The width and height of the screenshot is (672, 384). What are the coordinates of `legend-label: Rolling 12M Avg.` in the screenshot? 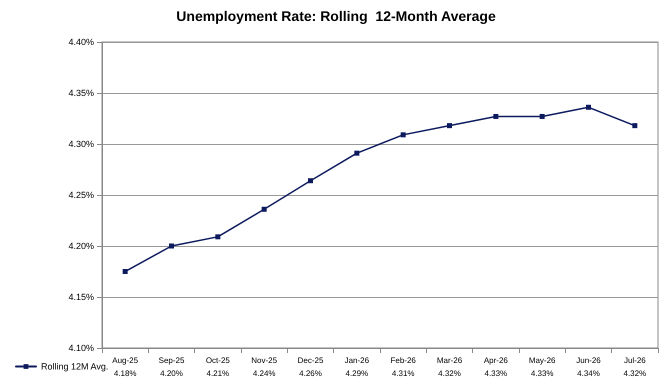 It's located at (74, 367).